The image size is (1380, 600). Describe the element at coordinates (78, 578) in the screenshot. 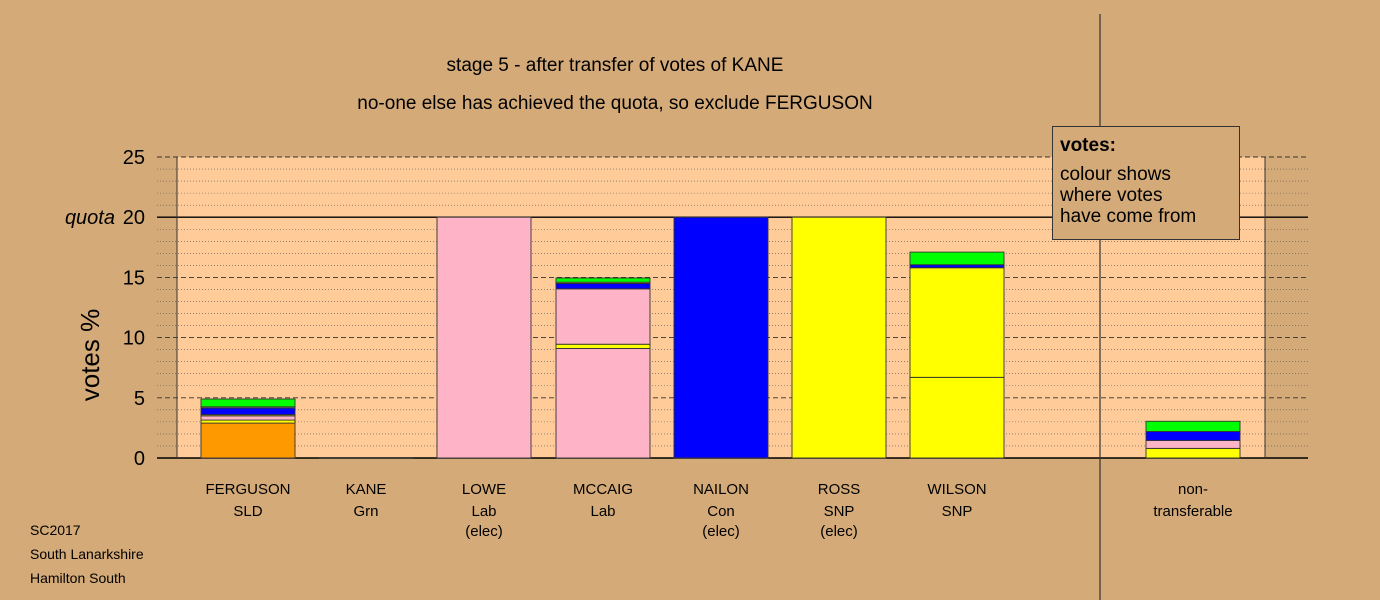

I see `footer-ward: Hamilton South` at that location.